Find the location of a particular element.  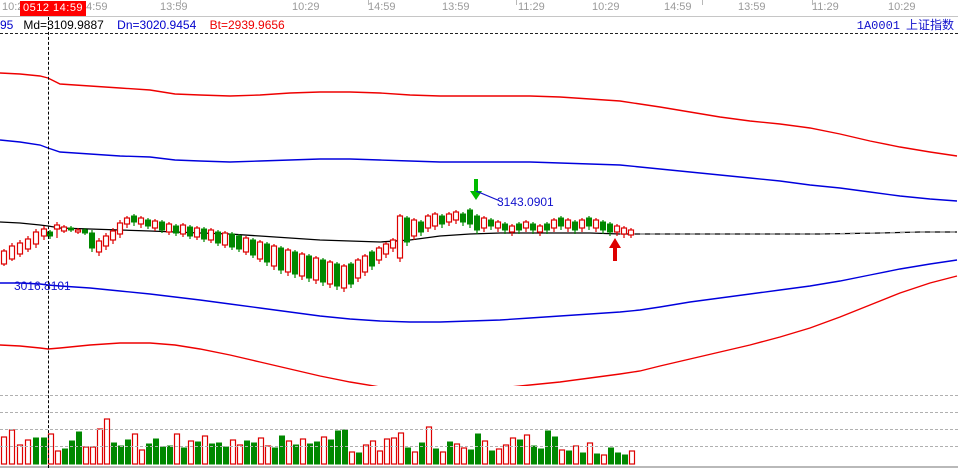

buy-arrow-shape is located at coordinates (615, 249).